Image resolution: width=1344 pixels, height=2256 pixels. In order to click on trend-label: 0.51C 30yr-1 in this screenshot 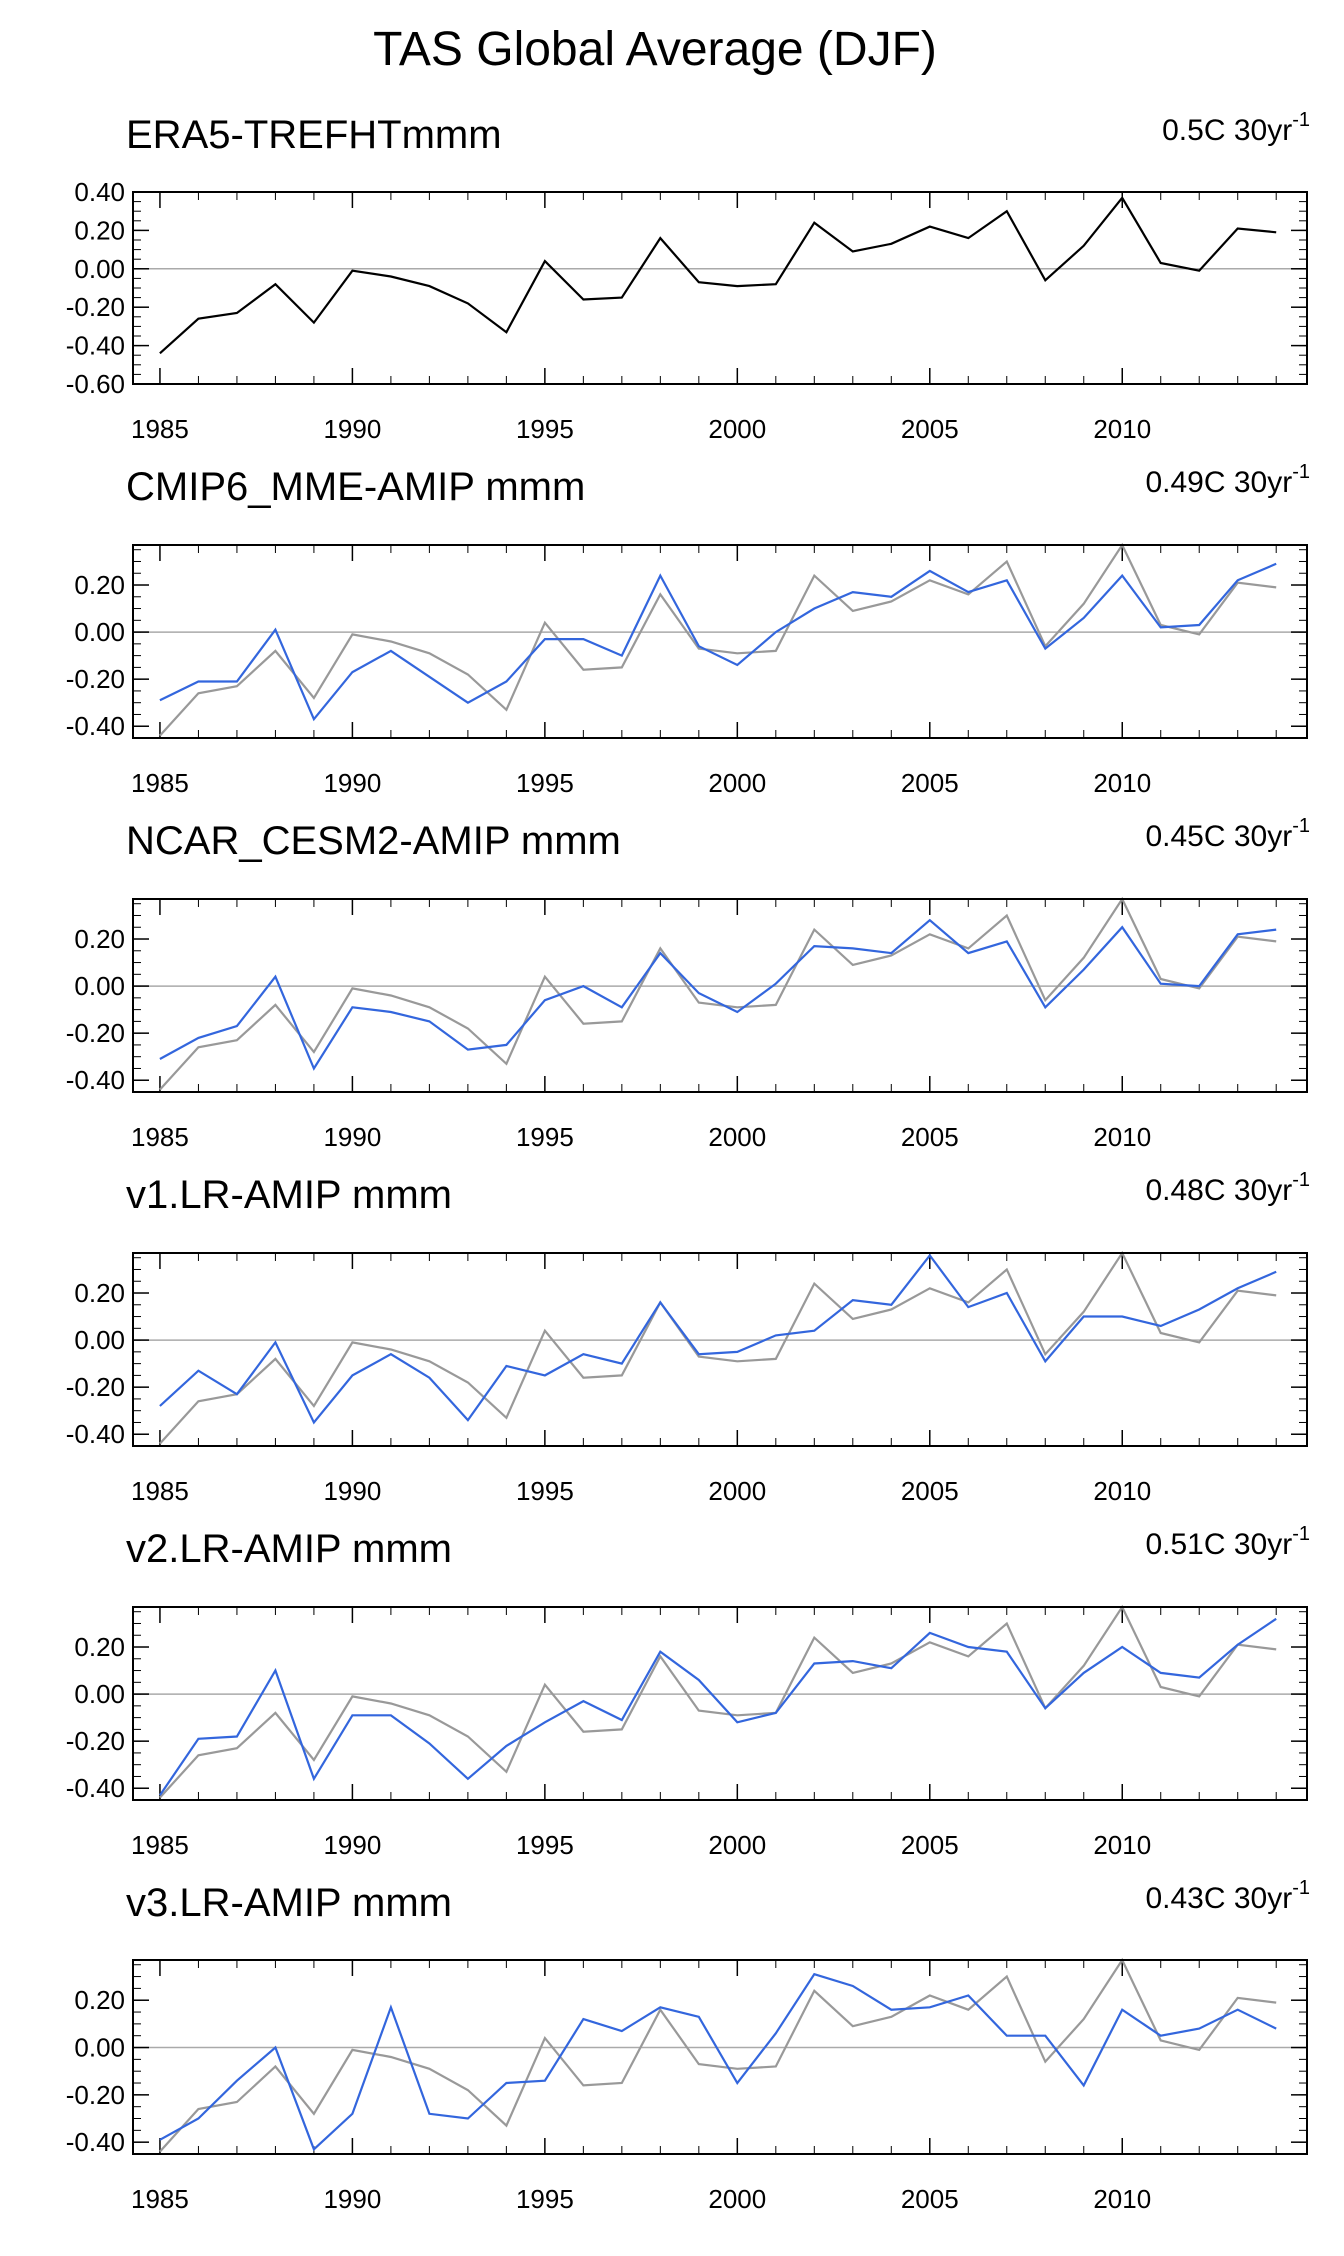, I will do `click(1227, 1542)`.